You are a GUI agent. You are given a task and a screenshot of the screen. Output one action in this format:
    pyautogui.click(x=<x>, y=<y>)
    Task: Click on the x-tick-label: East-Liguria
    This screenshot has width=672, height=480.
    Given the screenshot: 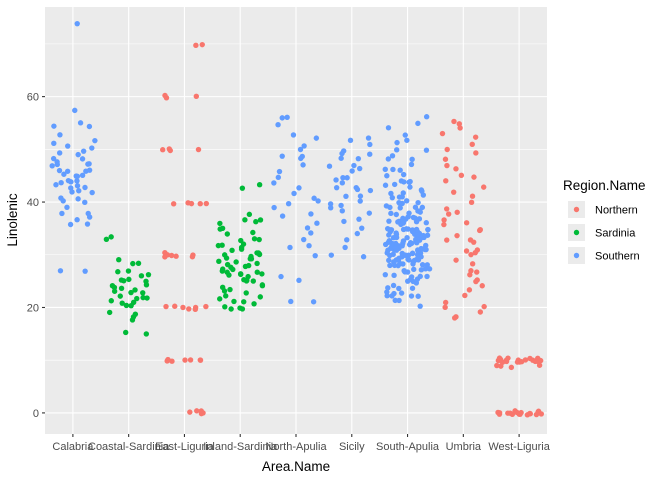 What is the action you would take?
    pyautogui.click(x=185, y=447)
    